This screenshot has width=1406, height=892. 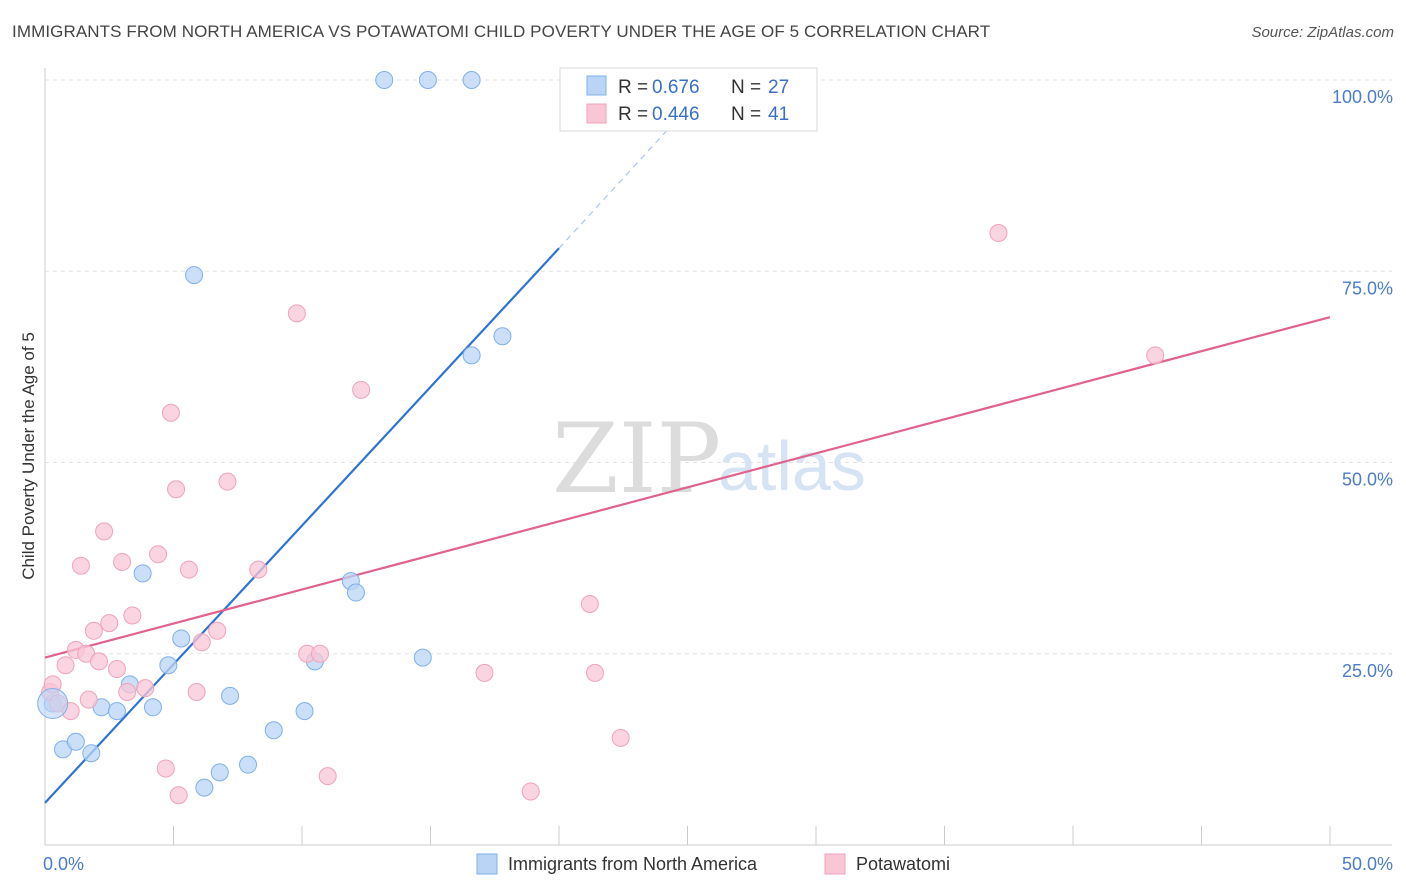 I want to click on bottom-legend-swatch-pink, so click(x=835, y=864).